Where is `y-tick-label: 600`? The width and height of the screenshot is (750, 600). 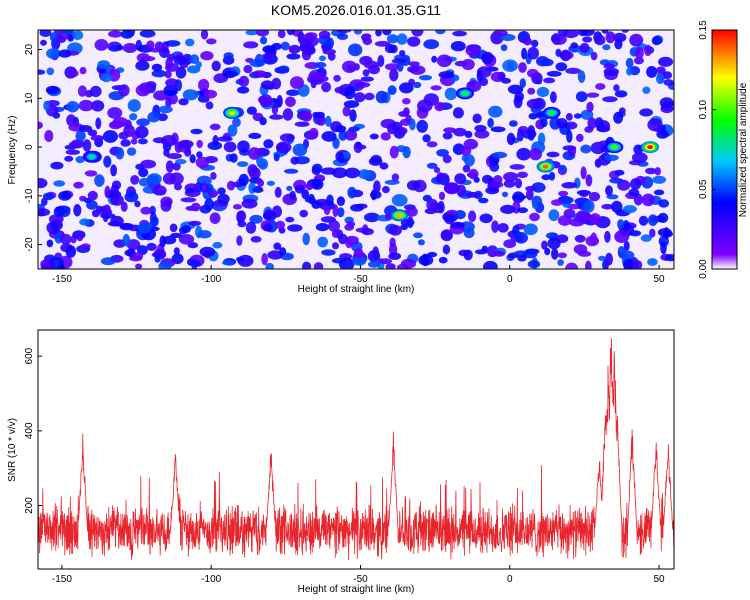
y-tick-label: 600 is located at coordinates (29, 355).